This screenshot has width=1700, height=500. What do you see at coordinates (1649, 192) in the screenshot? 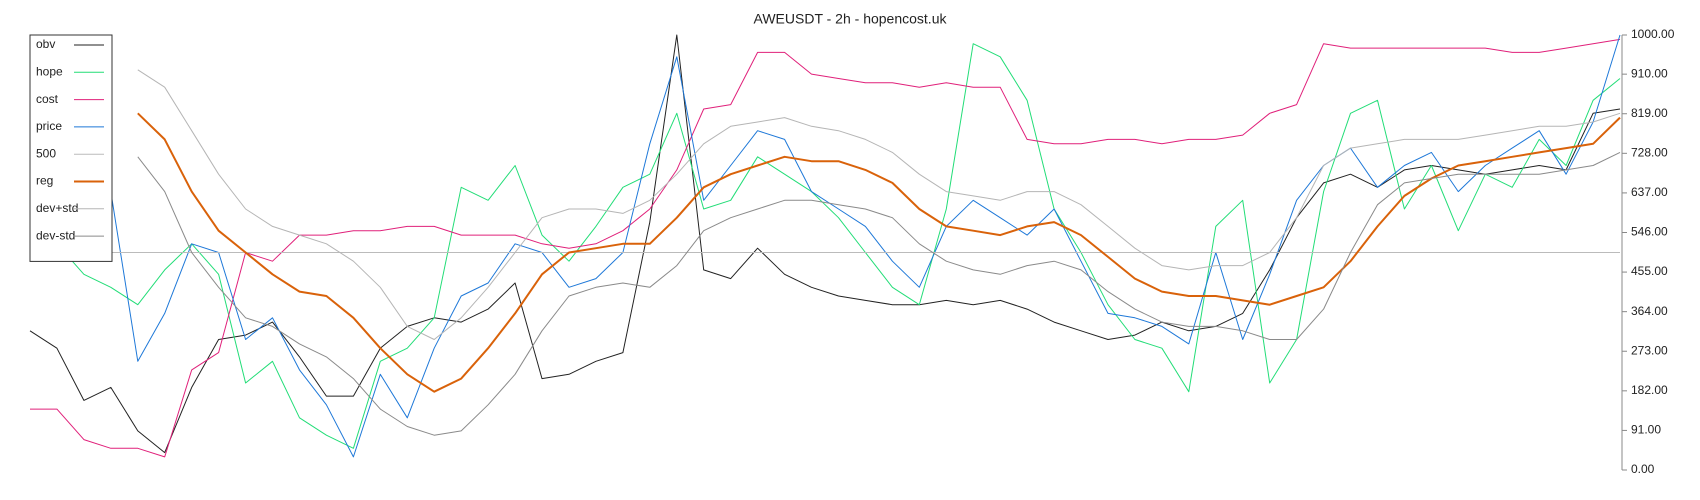
I see `y-tick-label: 637.00` at bounding box center [1649, 192].